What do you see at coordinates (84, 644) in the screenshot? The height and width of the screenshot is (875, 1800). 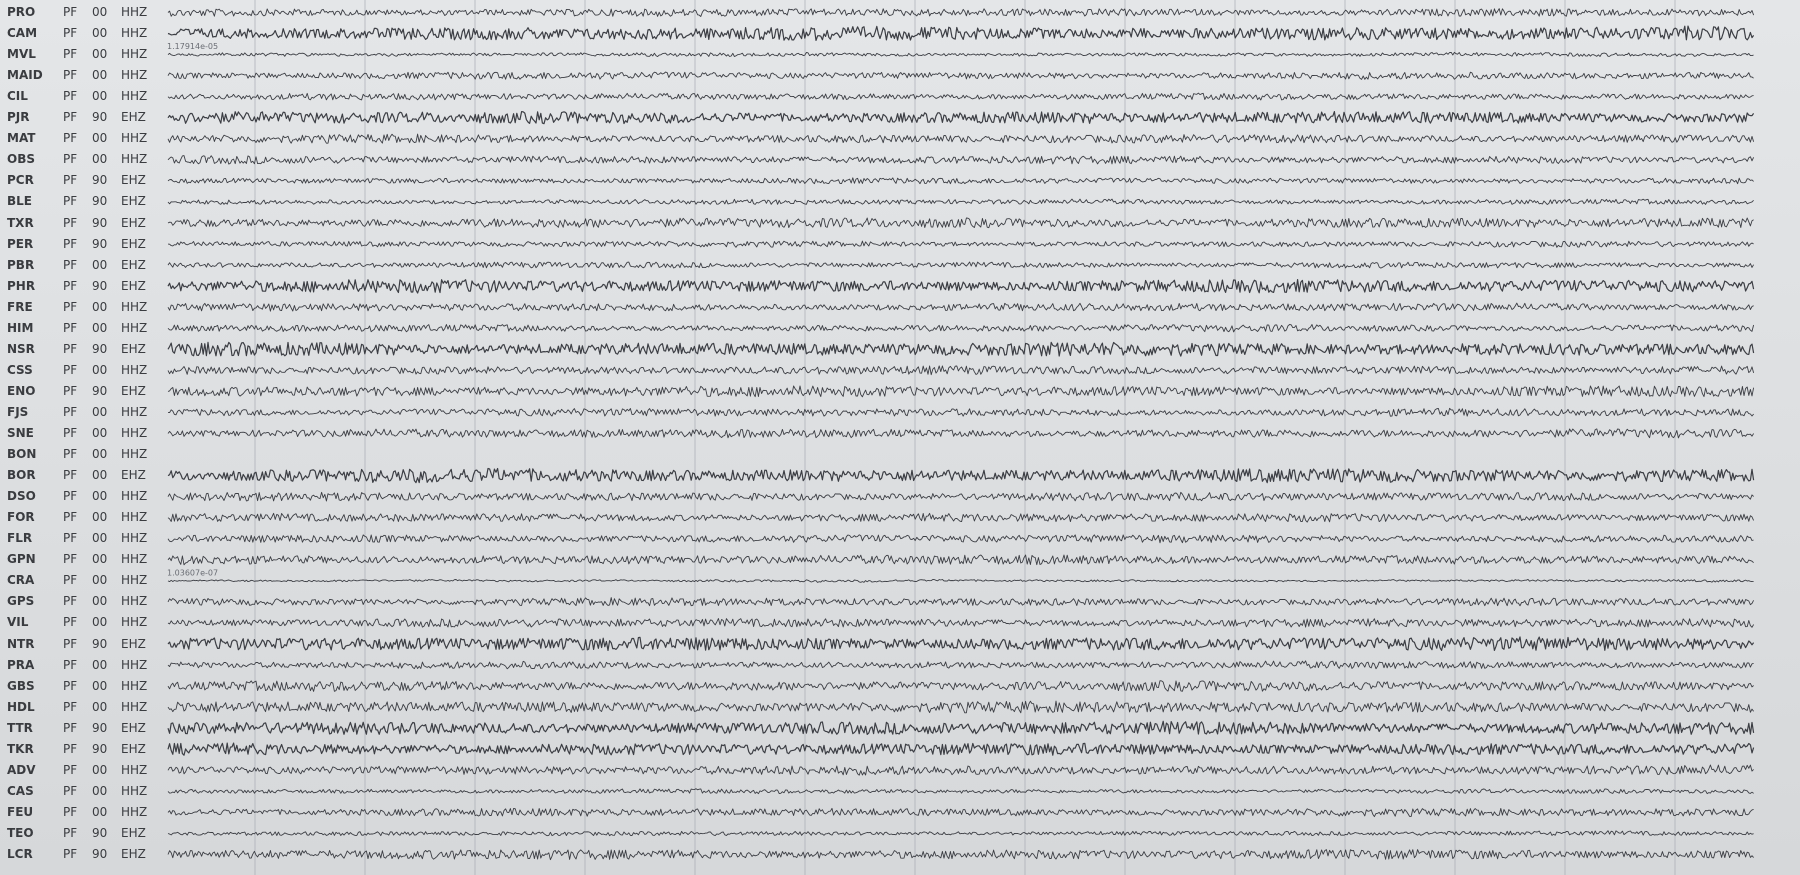 I see `channel-label: NTR PF 90 EHZ` at bounding box center [84, 644].